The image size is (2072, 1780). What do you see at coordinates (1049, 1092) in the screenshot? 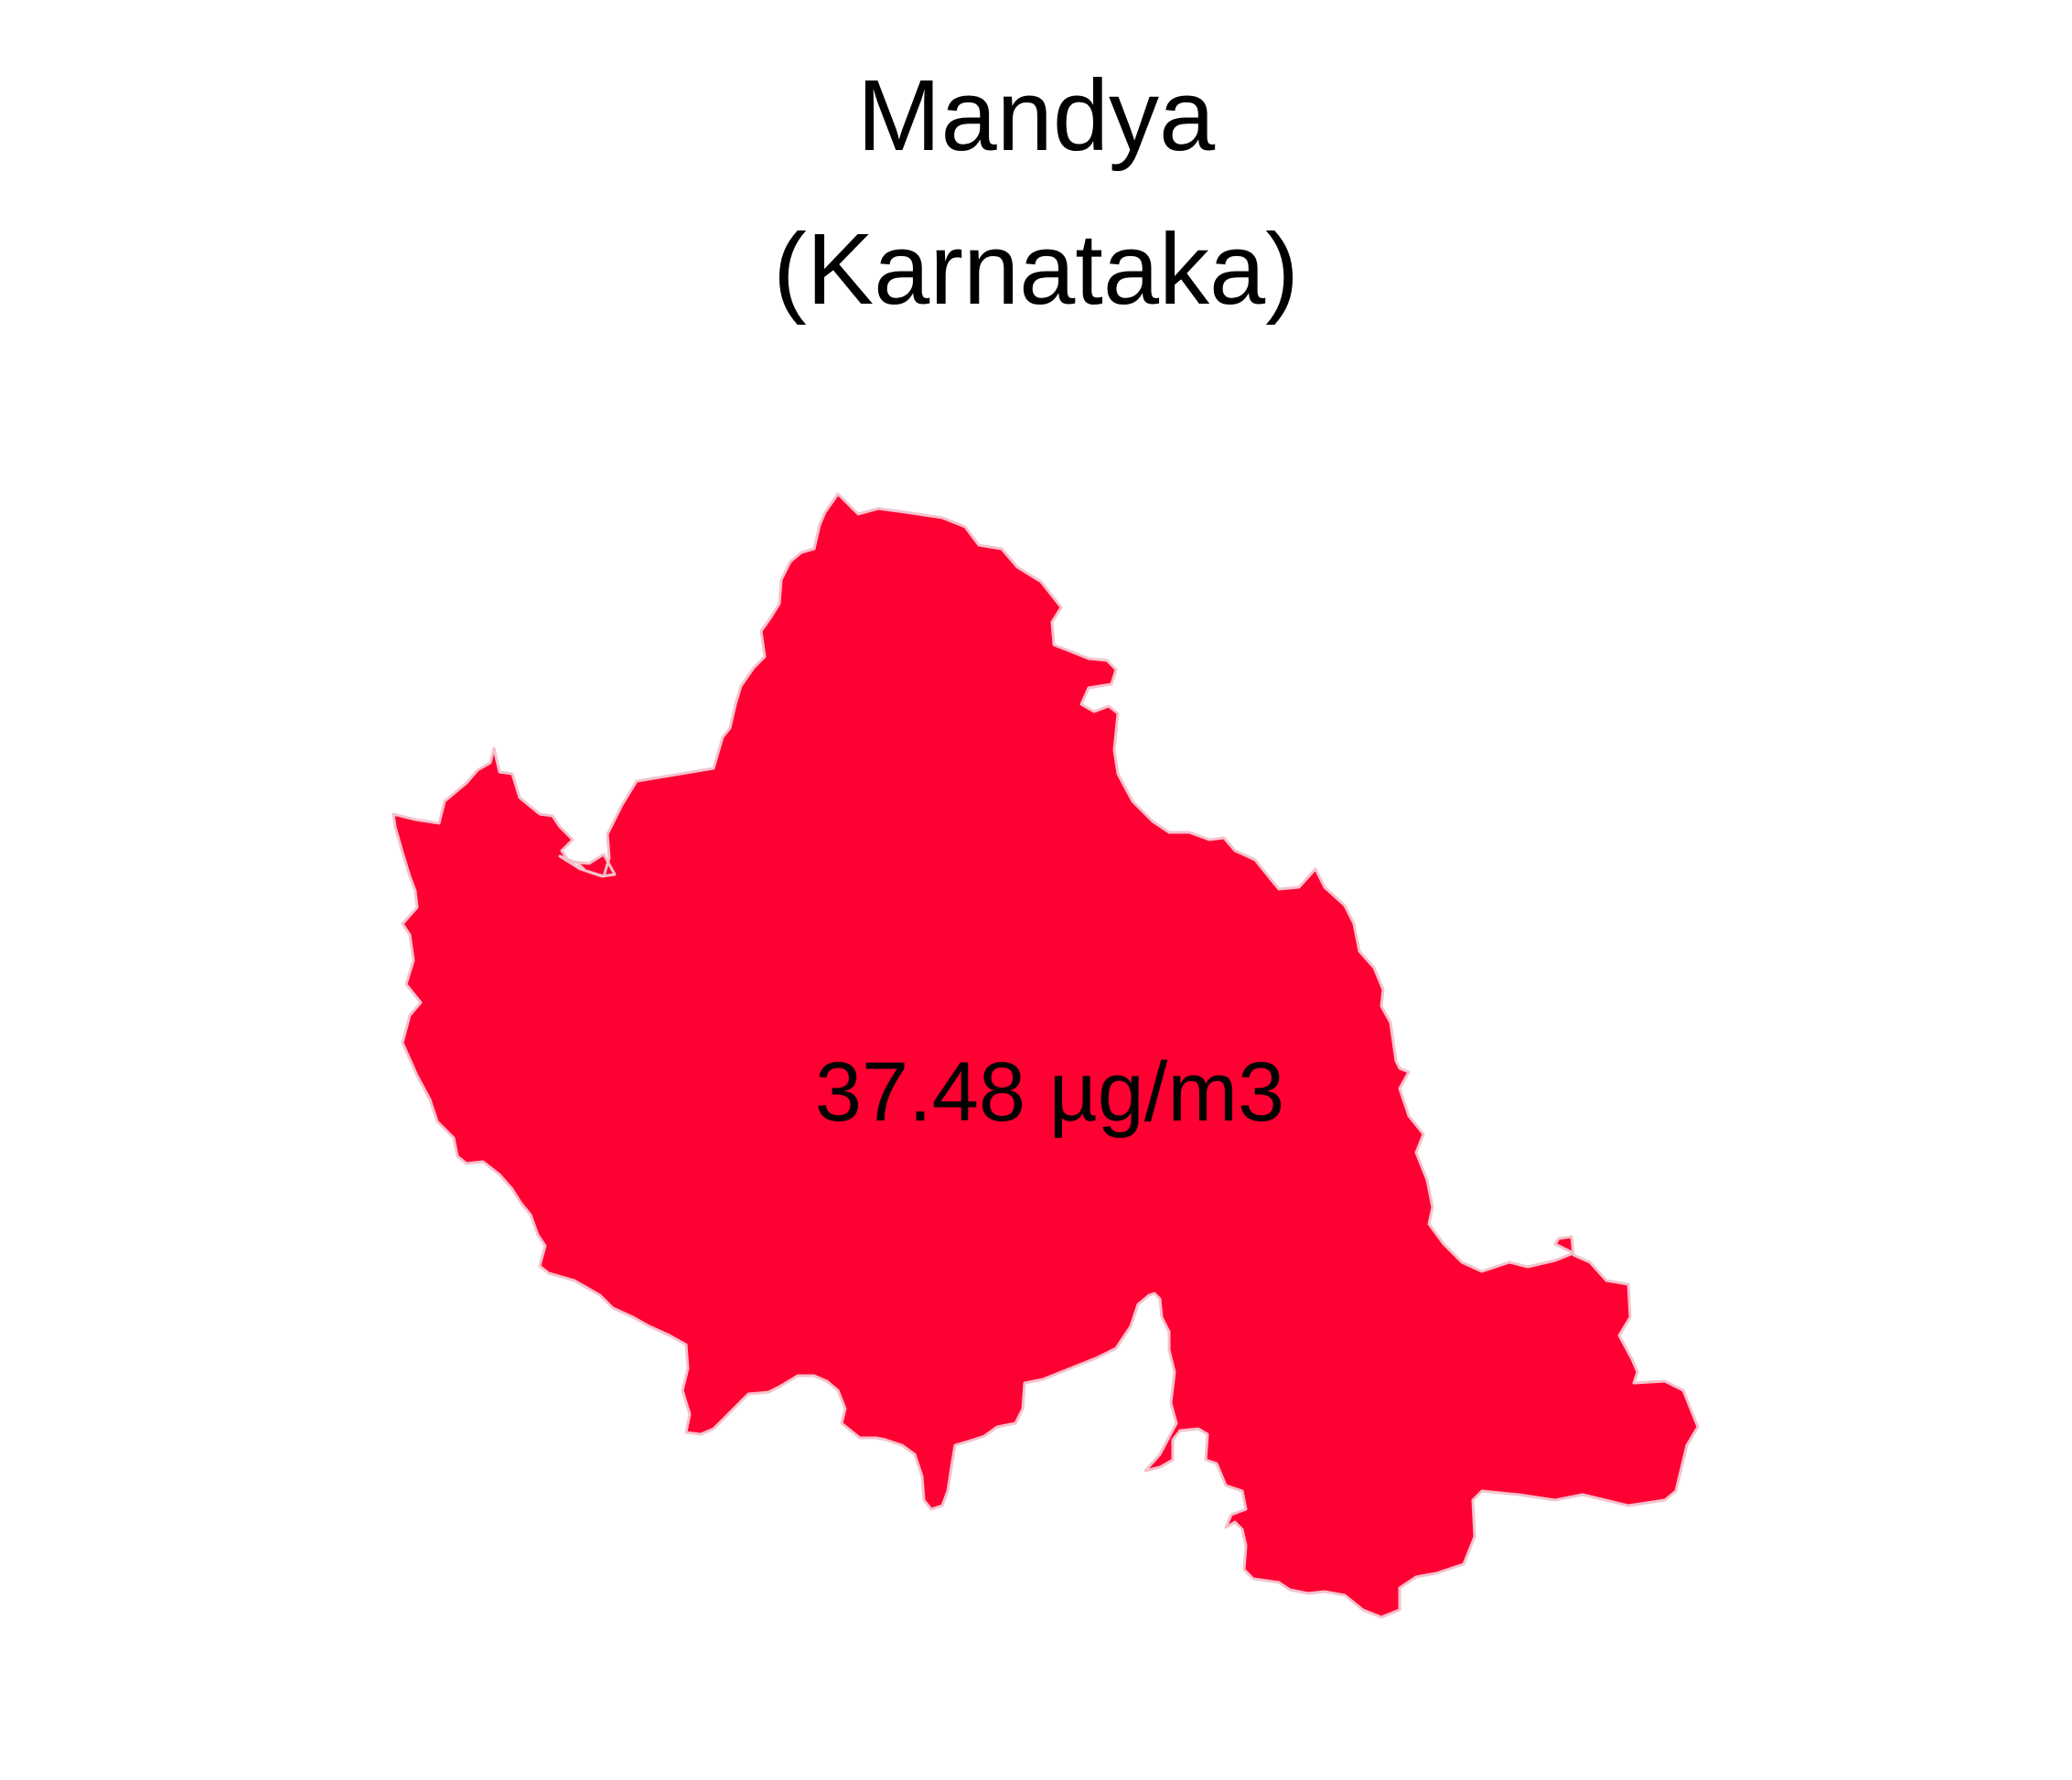
I see `district-value-label: 37.48 µg/m3` at bounding box center [1049, 1092].